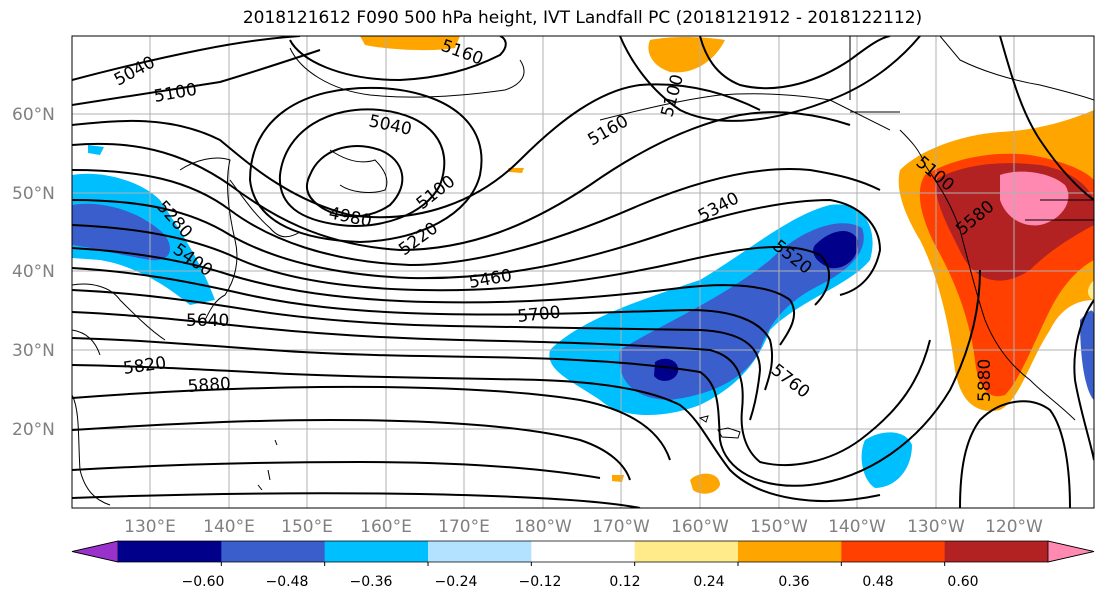 The height and width of the screenshot is (601, 1105). I want to click on colorbar-tick: 0.48, so click(877, 582).